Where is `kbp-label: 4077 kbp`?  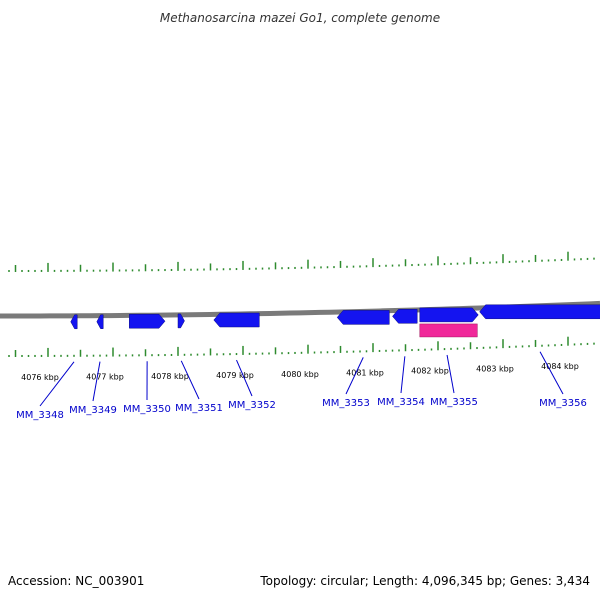
kbp-label: 4077 kbp is located at coordinates (105, 377).